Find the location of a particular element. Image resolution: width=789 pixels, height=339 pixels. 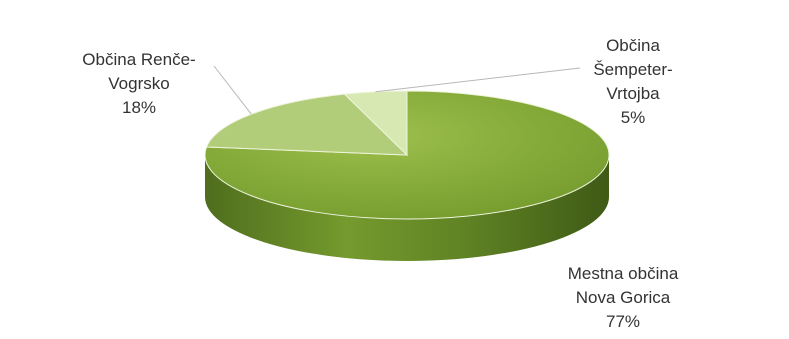

slice-percent: 18% is located at coordinates (139, 107).